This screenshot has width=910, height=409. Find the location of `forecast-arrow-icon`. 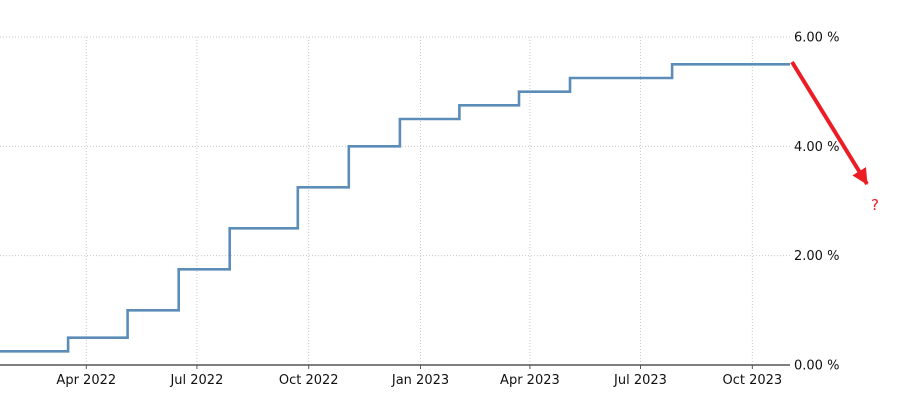

forecast-arrow-icon is located at coordinates (829, 123).